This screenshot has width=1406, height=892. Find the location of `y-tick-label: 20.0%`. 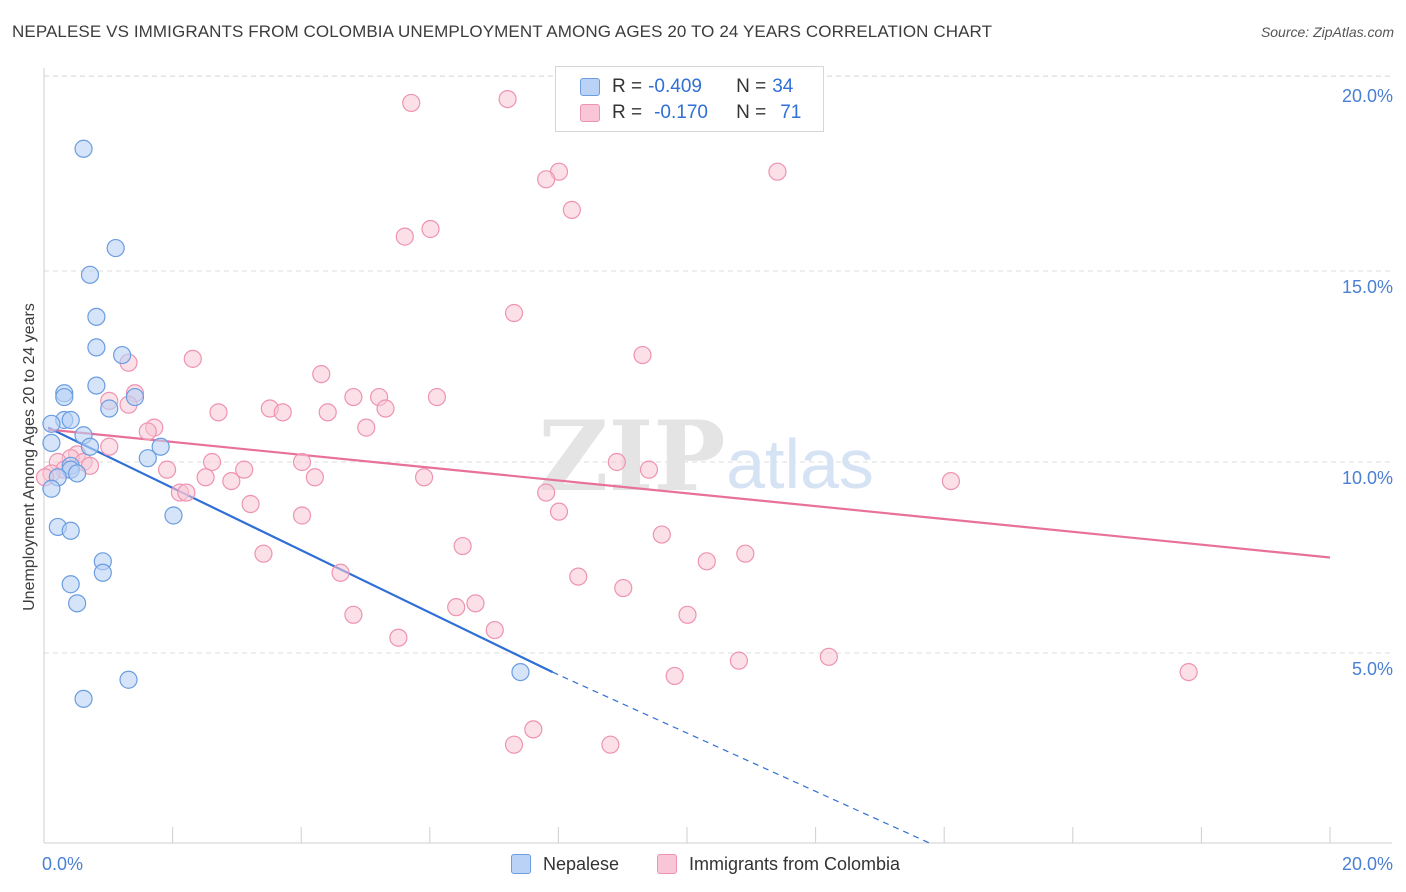

y-tick-label: 20.0% is located at coordinates (1367, 96).